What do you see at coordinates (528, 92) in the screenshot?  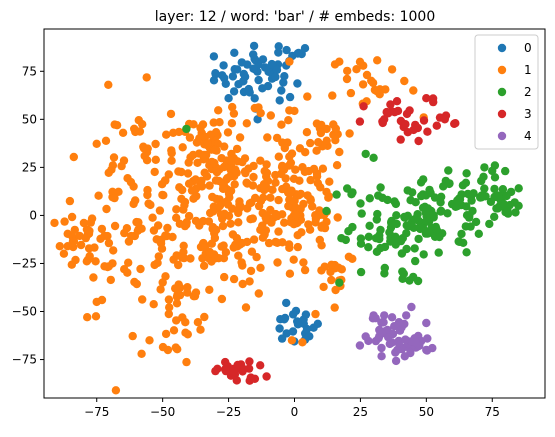 I see `legend-label-2: 2` at bounding box center [528, 92].